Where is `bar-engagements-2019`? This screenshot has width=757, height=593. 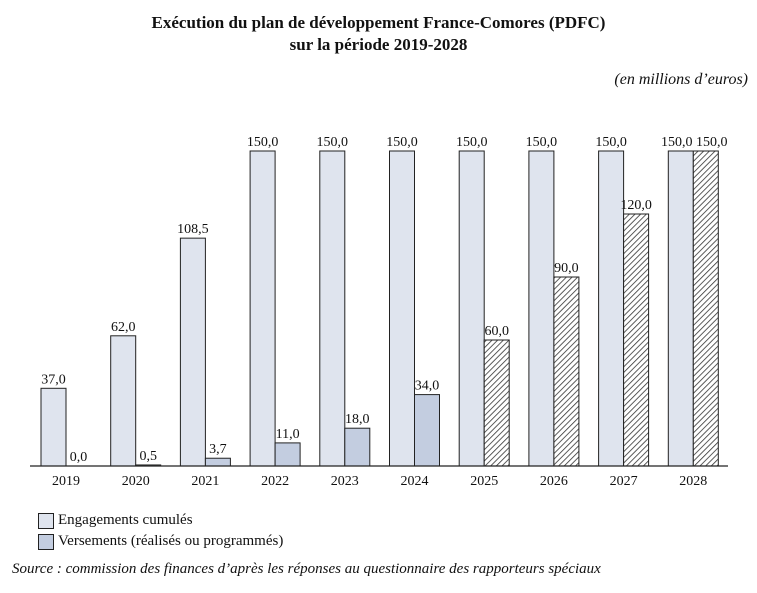
bar-engagements-2019 is located at coordinates (53, 427).